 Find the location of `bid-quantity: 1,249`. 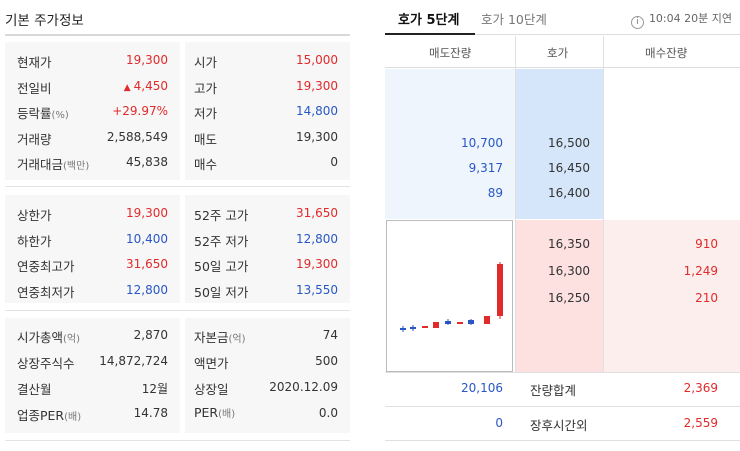

bid-quantity: 1,249 is located at coordinates (700, 271).